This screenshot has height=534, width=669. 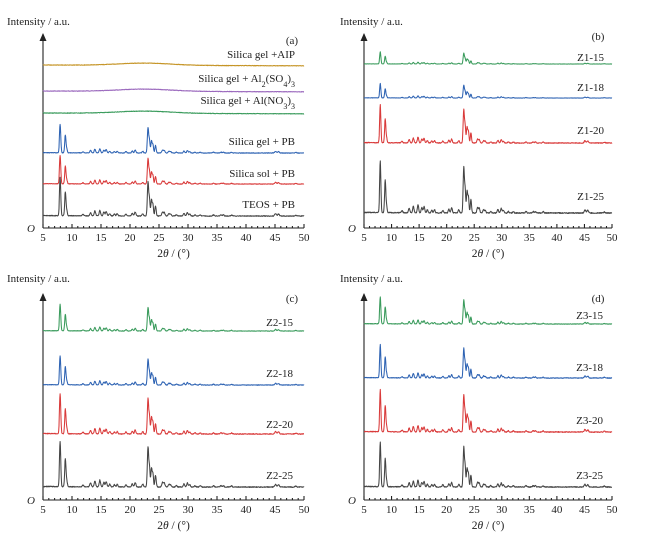 What do you see at coordinates (247, 103) in the screenshot?
I see `series-label: Silica gel + Al(NO3)3` at bounding box center [247, 103].